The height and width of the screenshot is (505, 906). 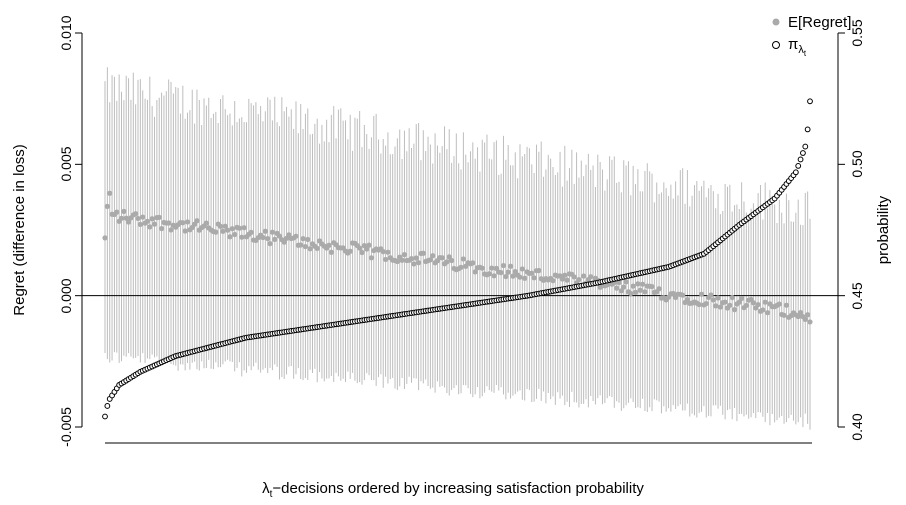 What do you see at coordinates (793, 44) in the screenshot?
I see `legend-pi: π` at bounding box center [793, 44].